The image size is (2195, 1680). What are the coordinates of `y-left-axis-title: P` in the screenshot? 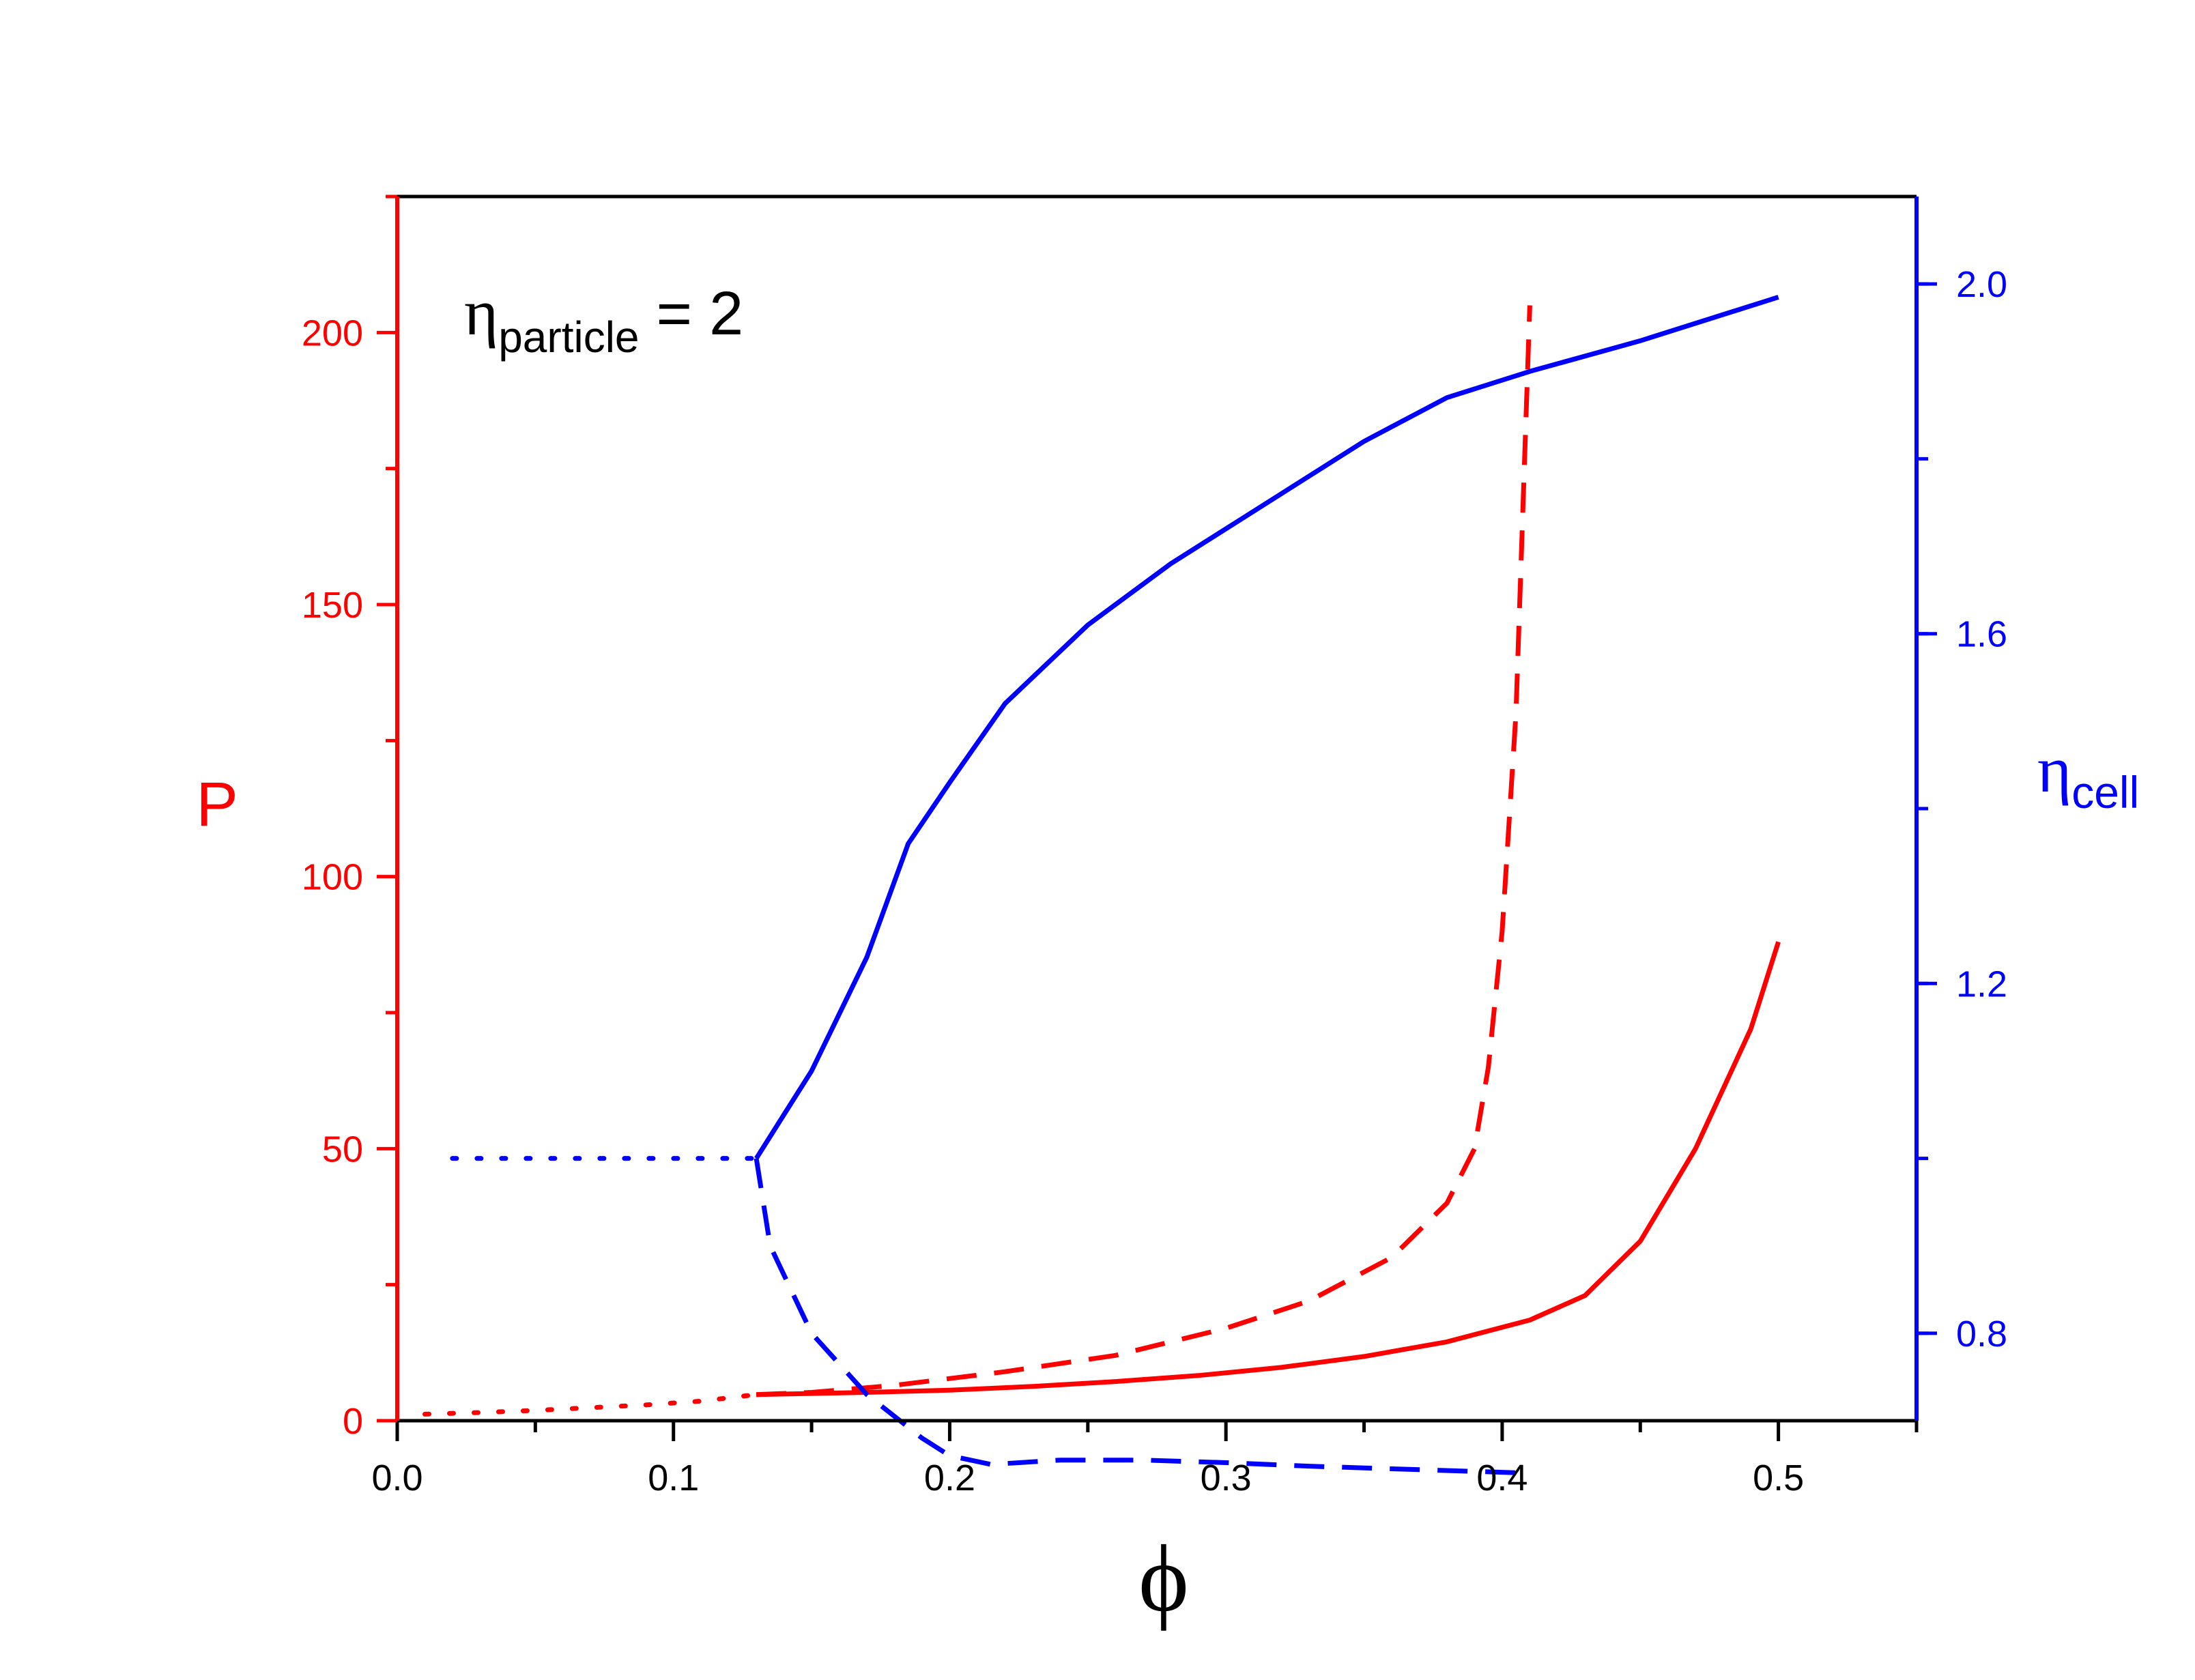 It's located at (217, 804).